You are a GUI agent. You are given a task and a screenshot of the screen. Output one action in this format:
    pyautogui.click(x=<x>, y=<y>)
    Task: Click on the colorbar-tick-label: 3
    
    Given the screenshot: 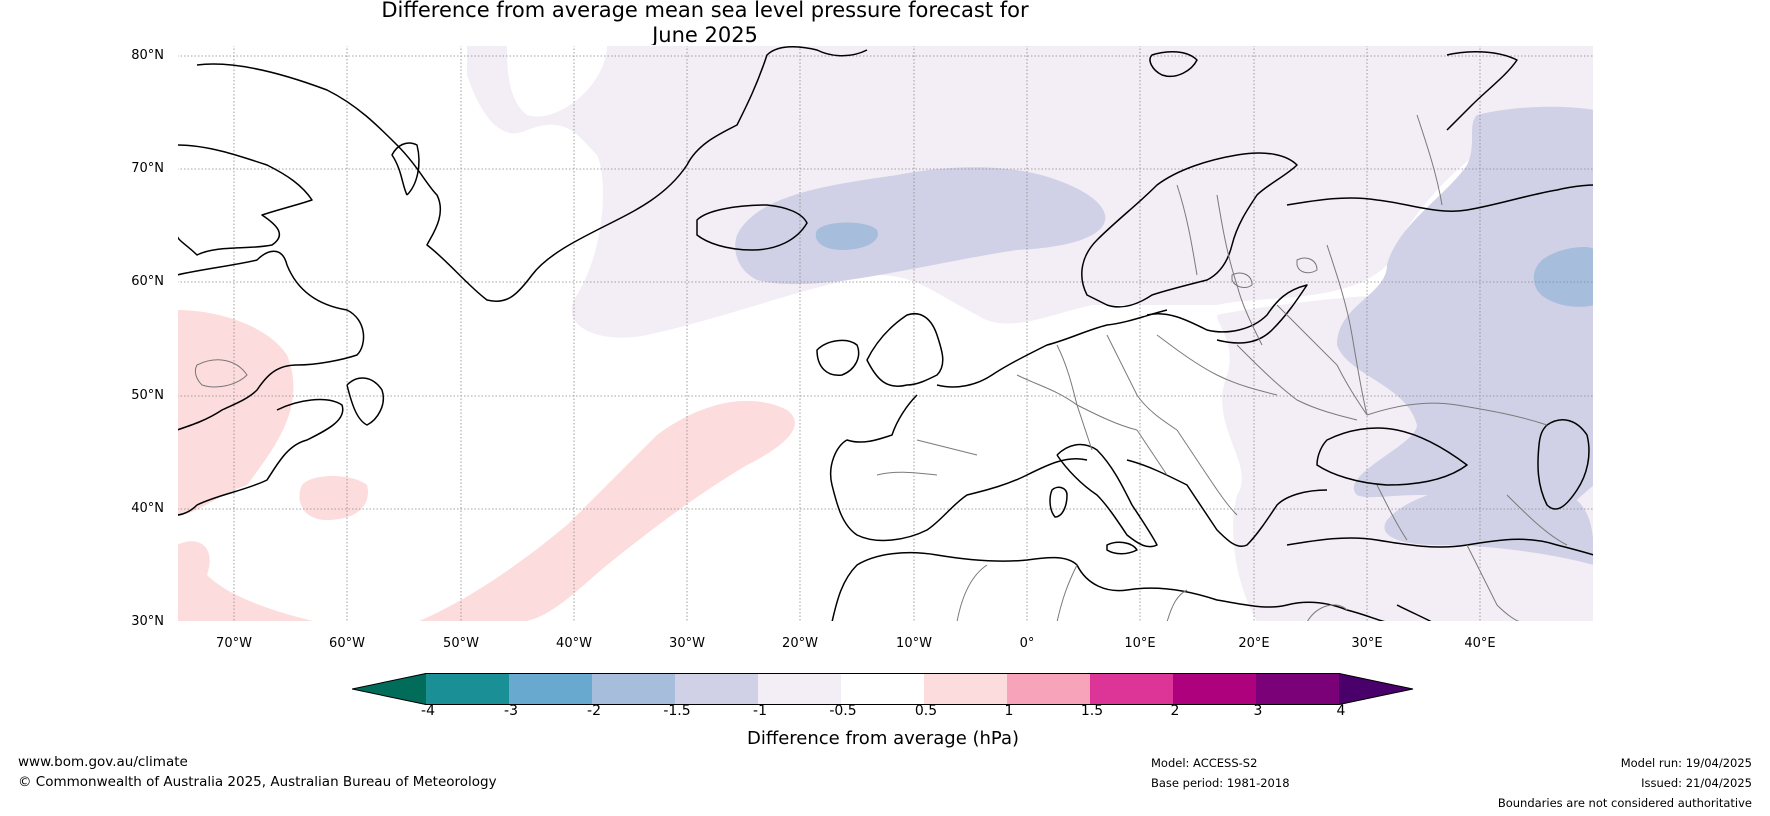 What is the action you would take?
    pyautogui.click(x=1258, y=711)
    